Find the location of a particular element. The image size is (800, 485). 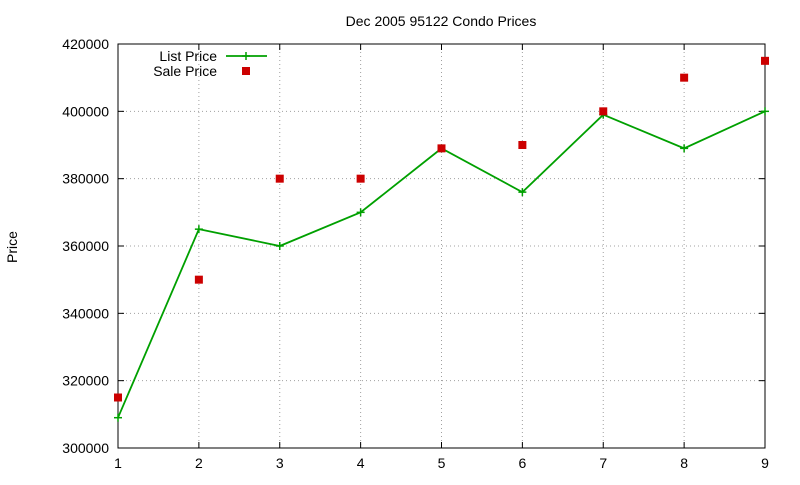

x-tick-label: 5 is located at coordinates (442, 463).